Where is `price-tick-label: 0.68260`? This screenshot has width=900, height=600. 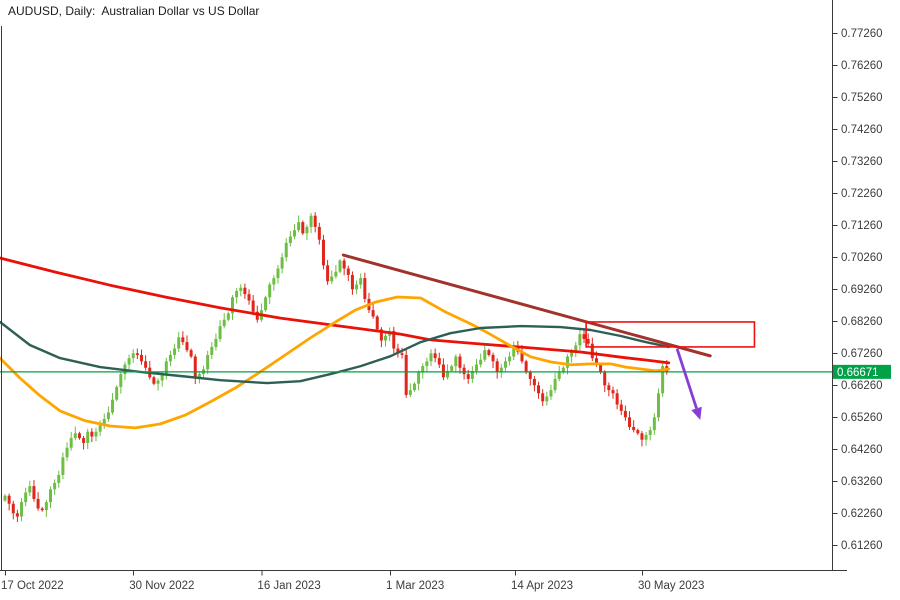
price-tick-label: 0.68260 is located at coordinates (862, 322).